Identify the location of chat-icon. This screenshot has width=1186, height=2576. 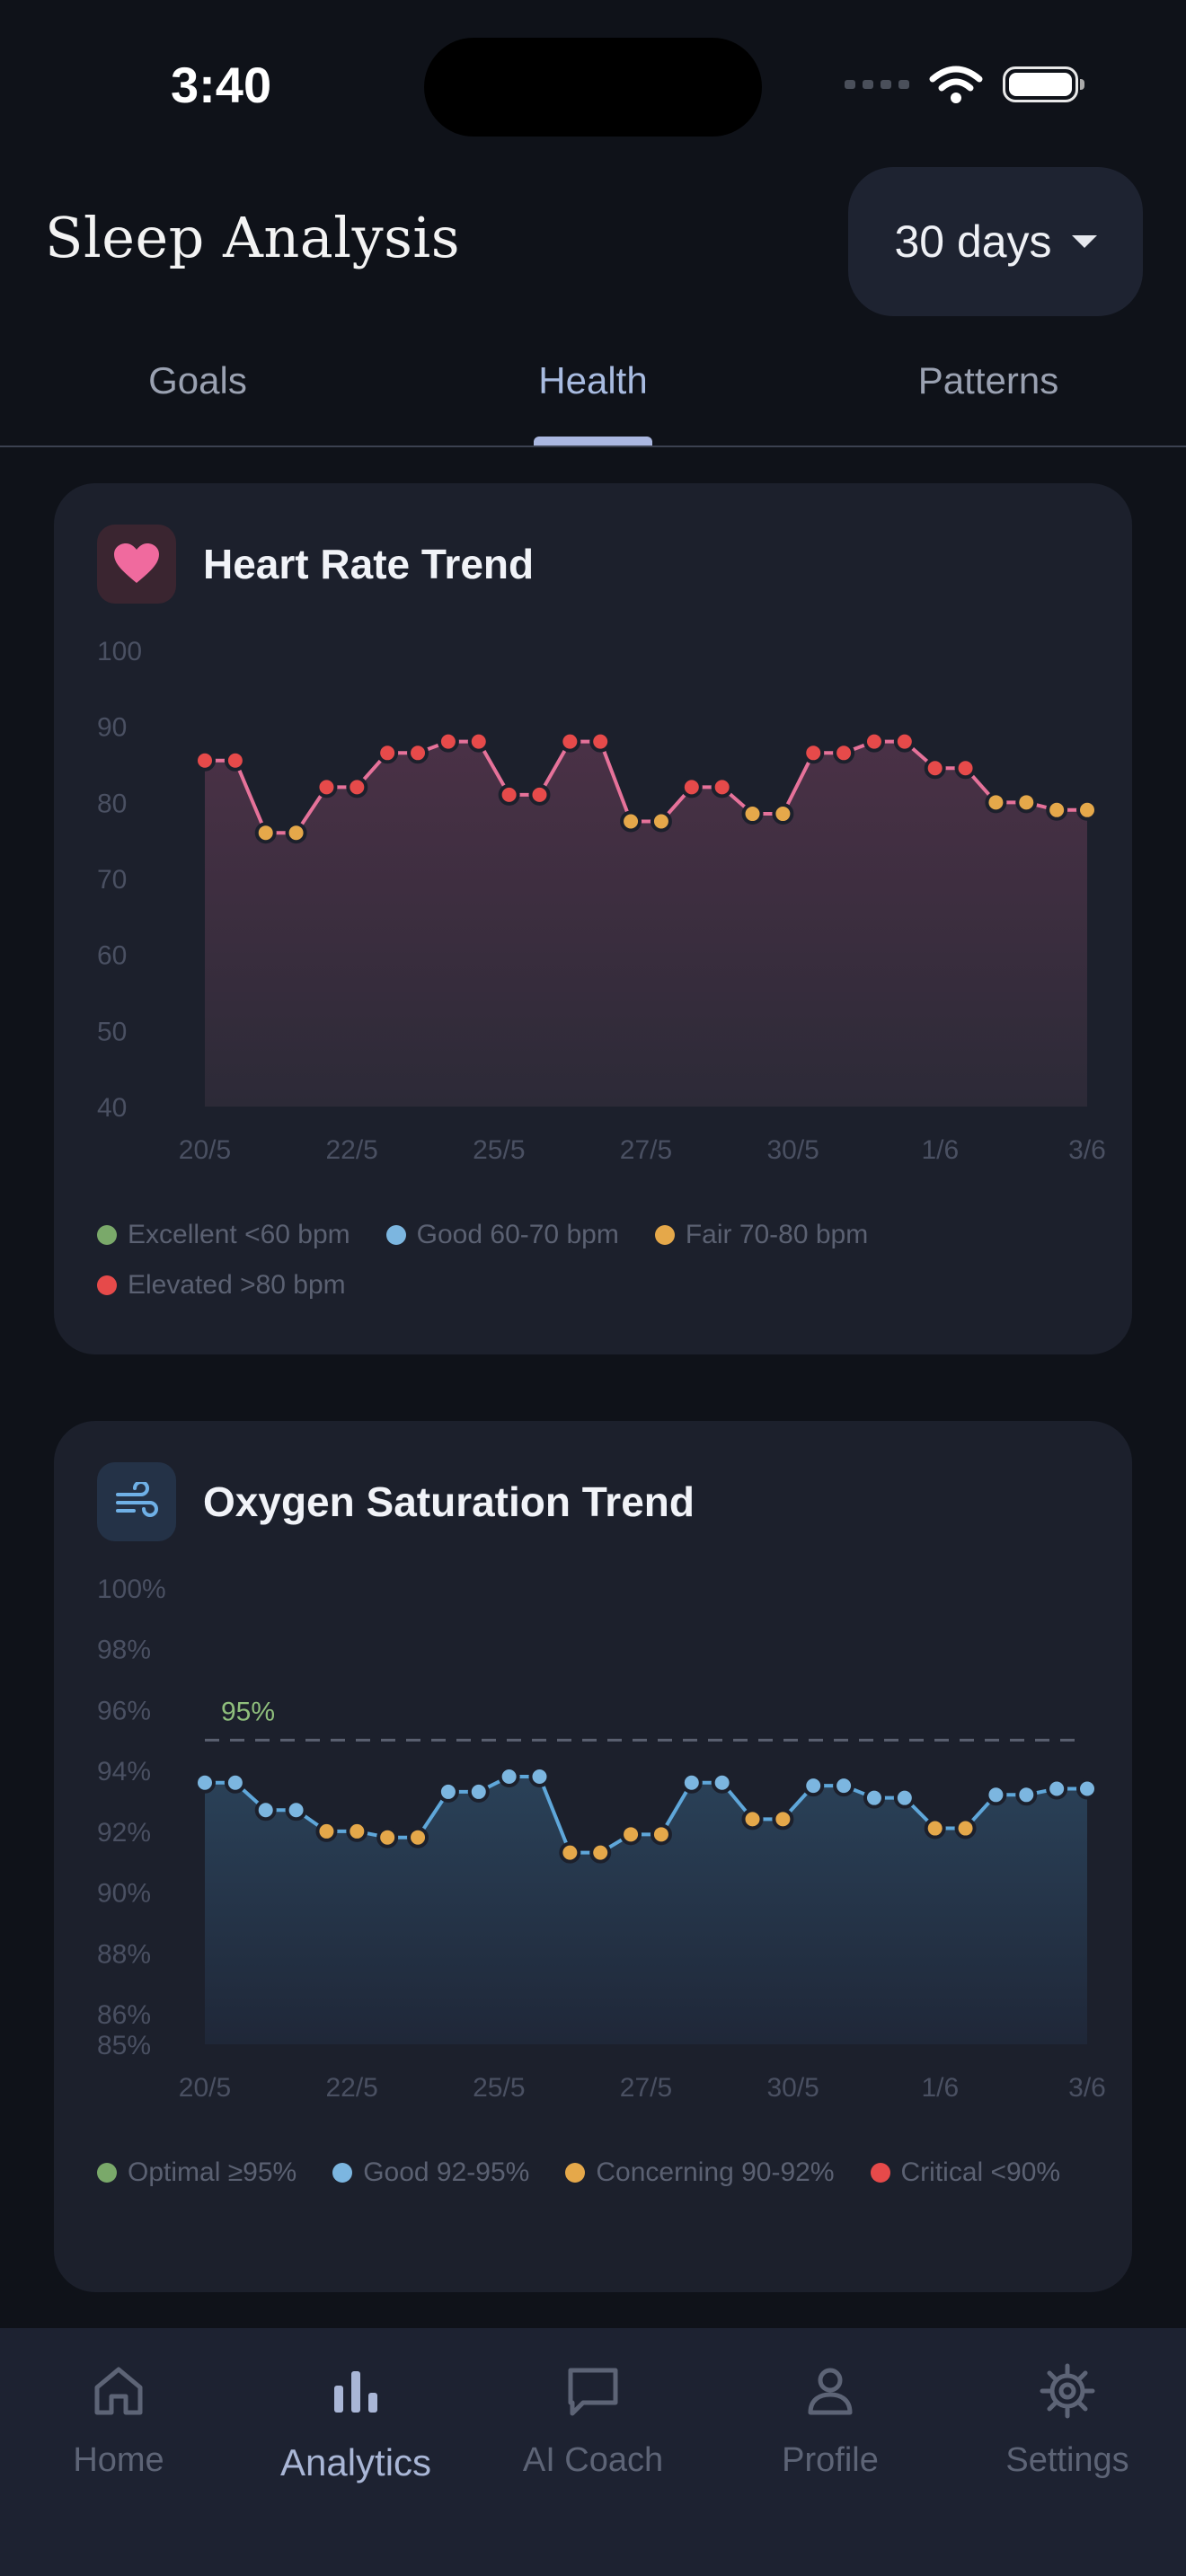
(593, 2392).